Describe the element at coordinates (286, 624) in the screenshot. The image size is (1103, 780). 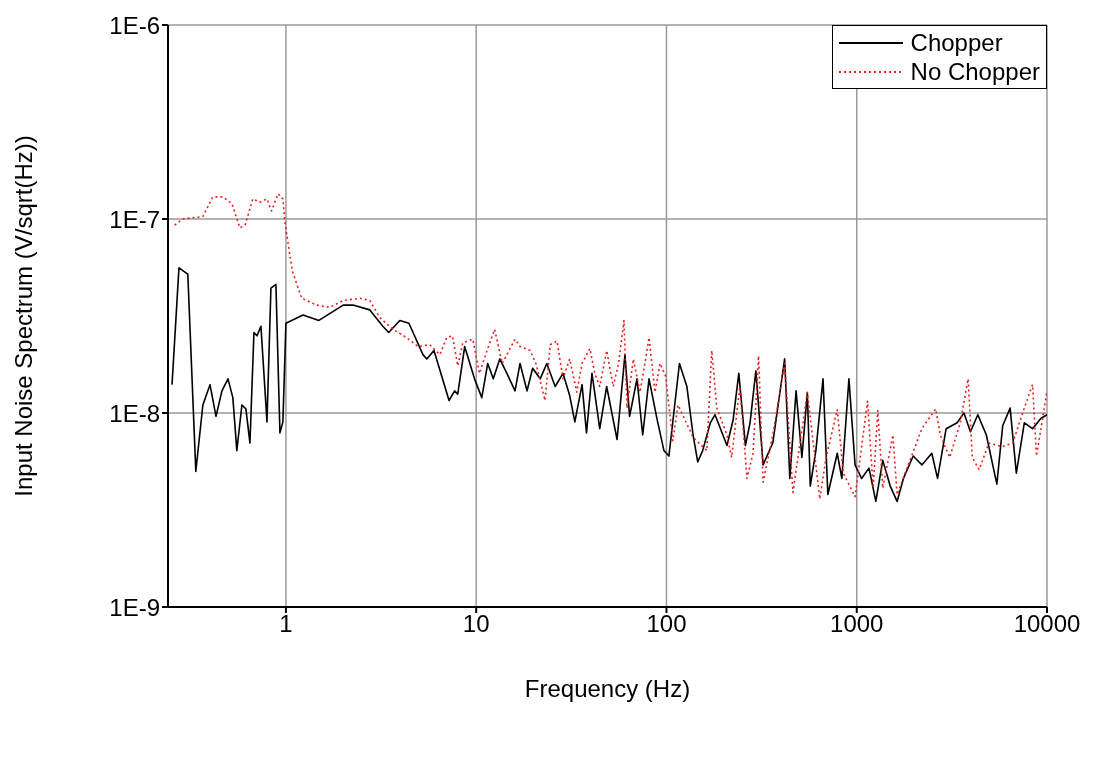
I see `x-tick-label: 1` at that location.